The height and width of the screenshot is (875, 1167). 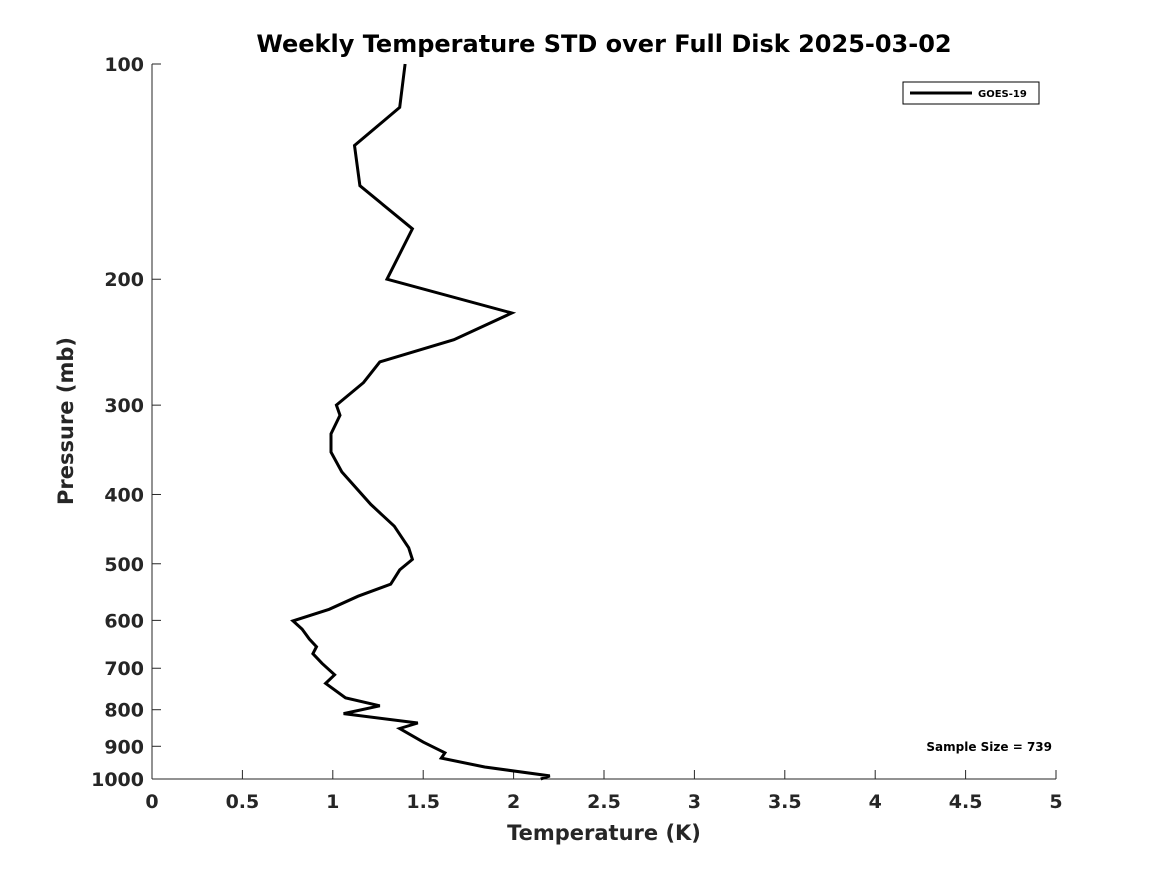 What do you see at coordinates (66, 421) in the screenshot?
I see `y-axis-label: Pressure (mb)` at bounding box center [66, 421].